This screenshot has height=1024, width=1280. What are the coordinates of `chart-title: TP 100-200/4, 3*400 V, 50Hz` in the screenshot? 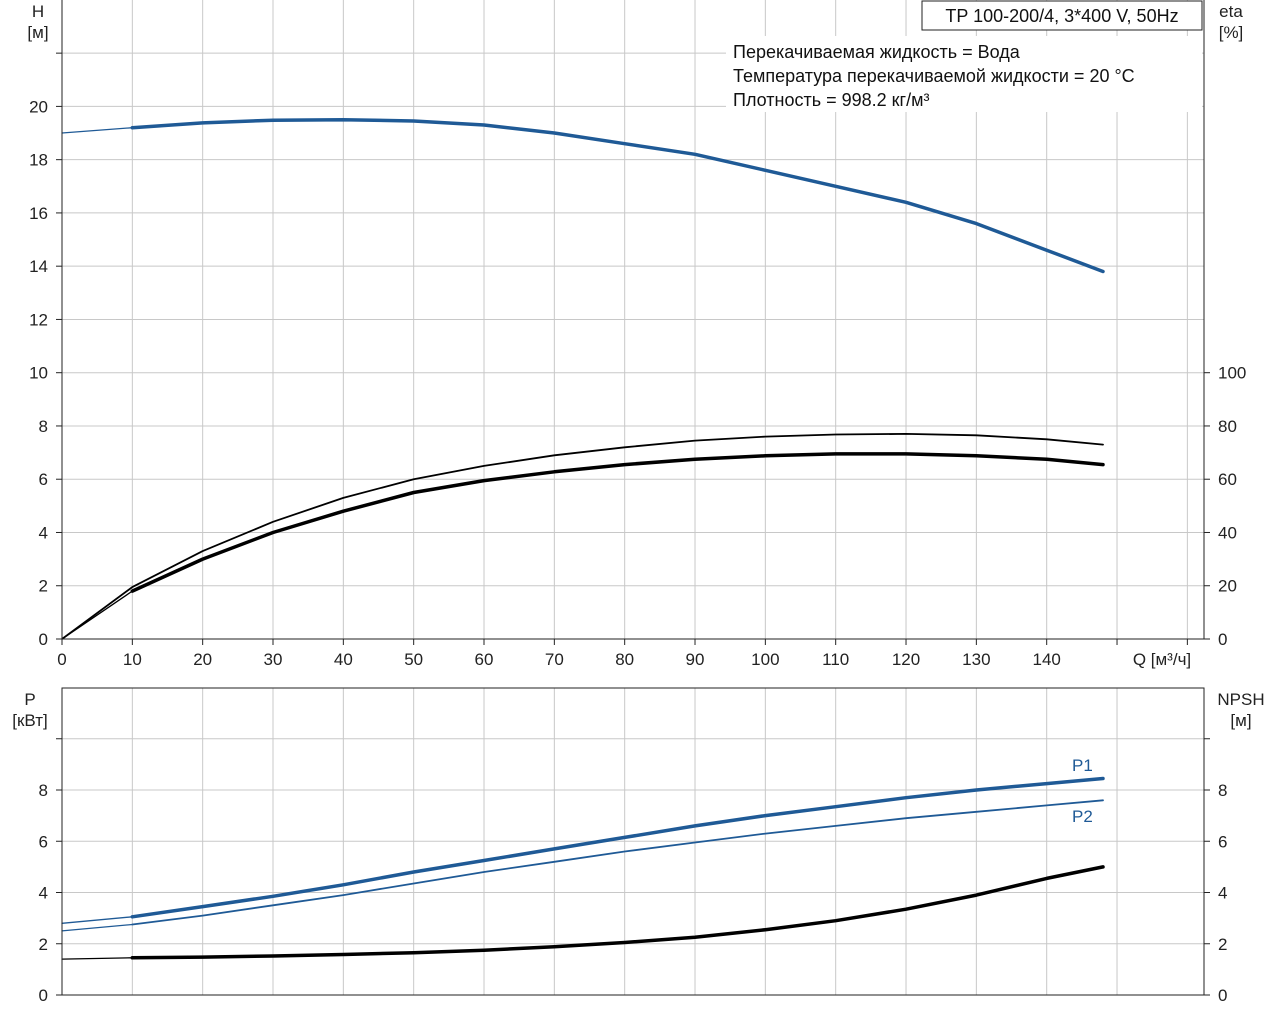 It's located at (1061, 16).